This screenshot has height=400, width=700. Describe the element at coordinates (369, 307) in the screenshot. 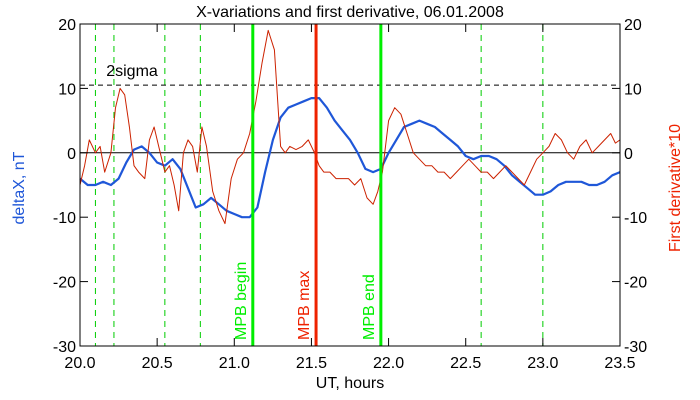

I see `marker-label: MPB end` at that location.